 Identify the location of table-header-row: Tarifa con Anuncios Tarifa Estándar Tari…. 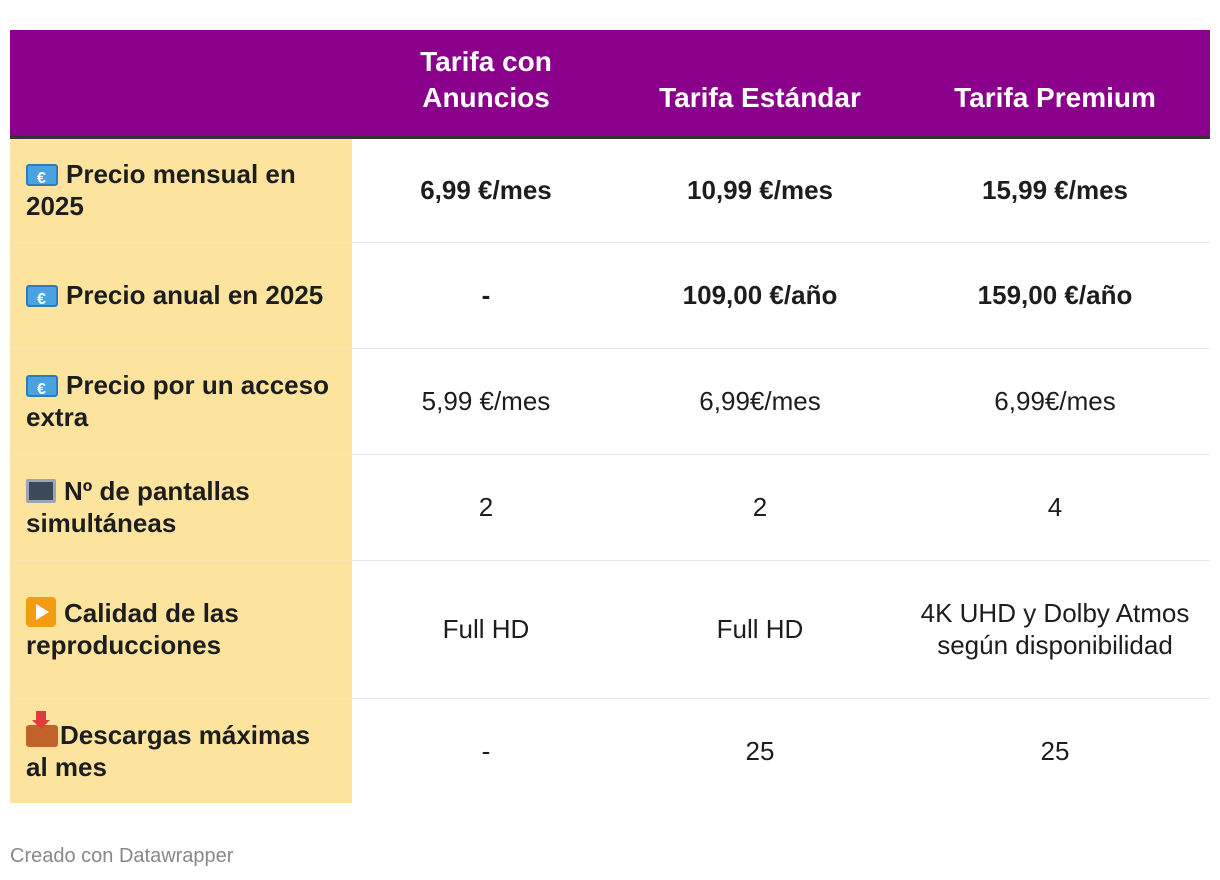
(610, 84).